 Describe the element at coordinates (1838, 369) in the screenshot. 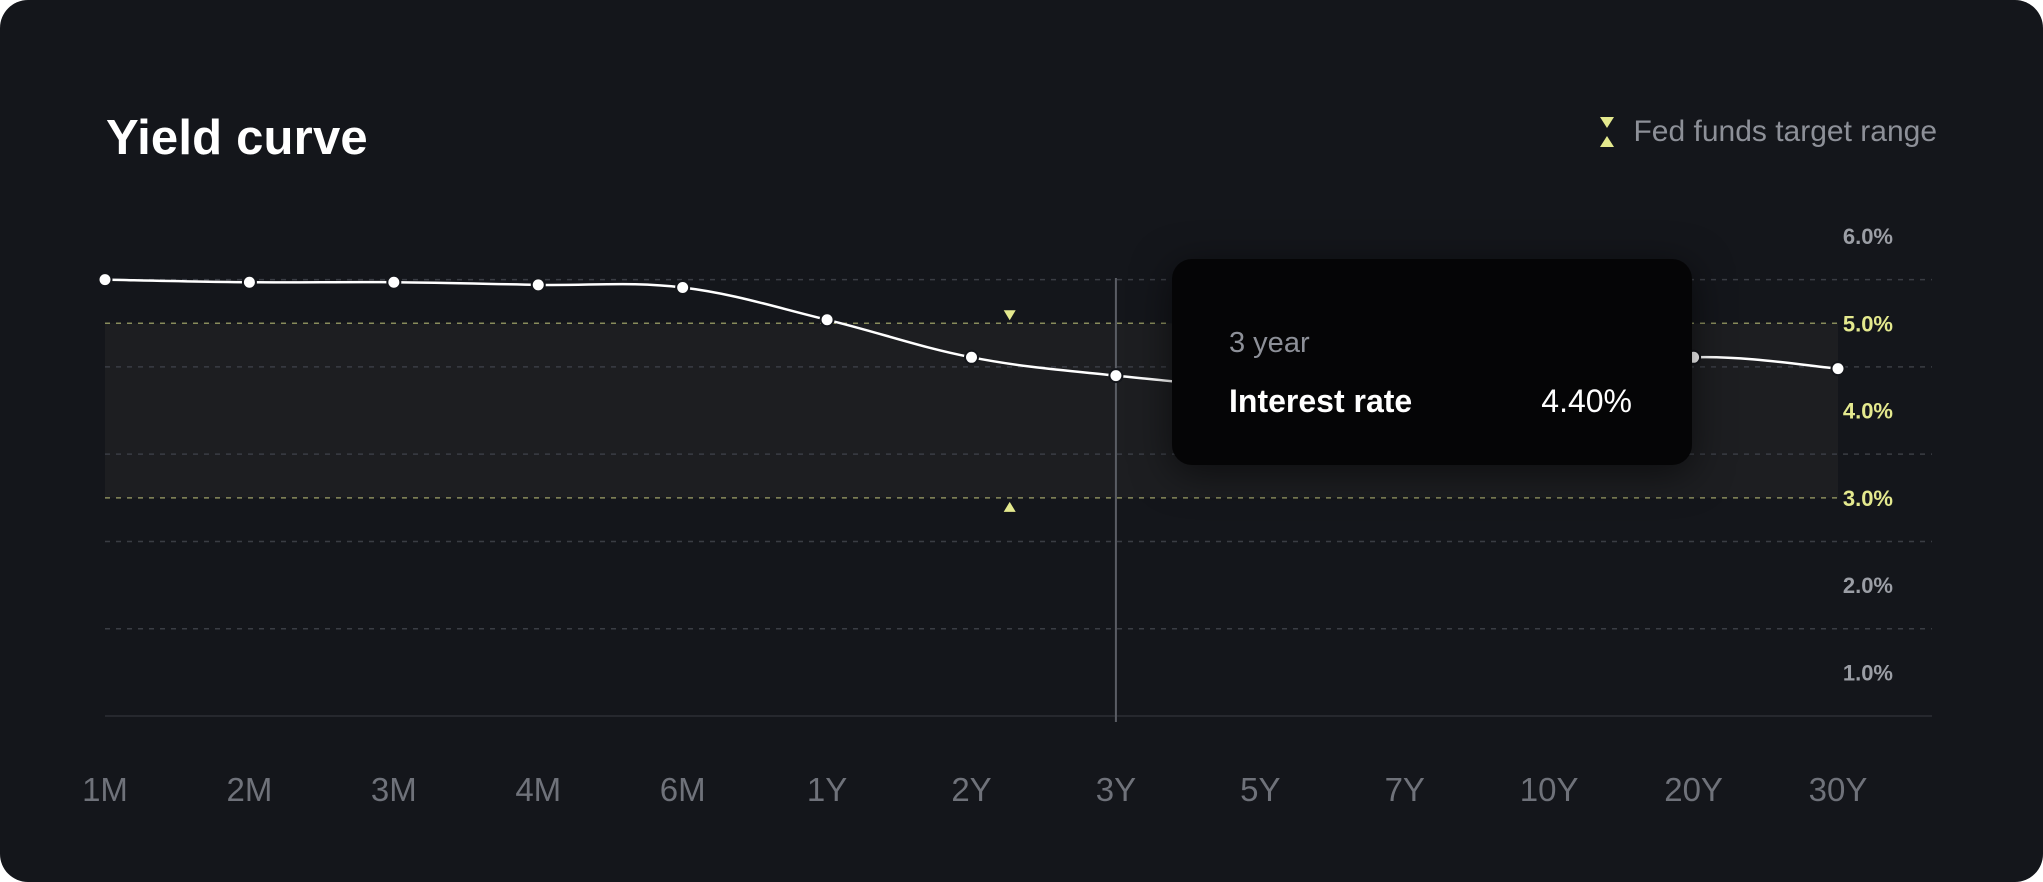

I see `data-point-30y` at that location.